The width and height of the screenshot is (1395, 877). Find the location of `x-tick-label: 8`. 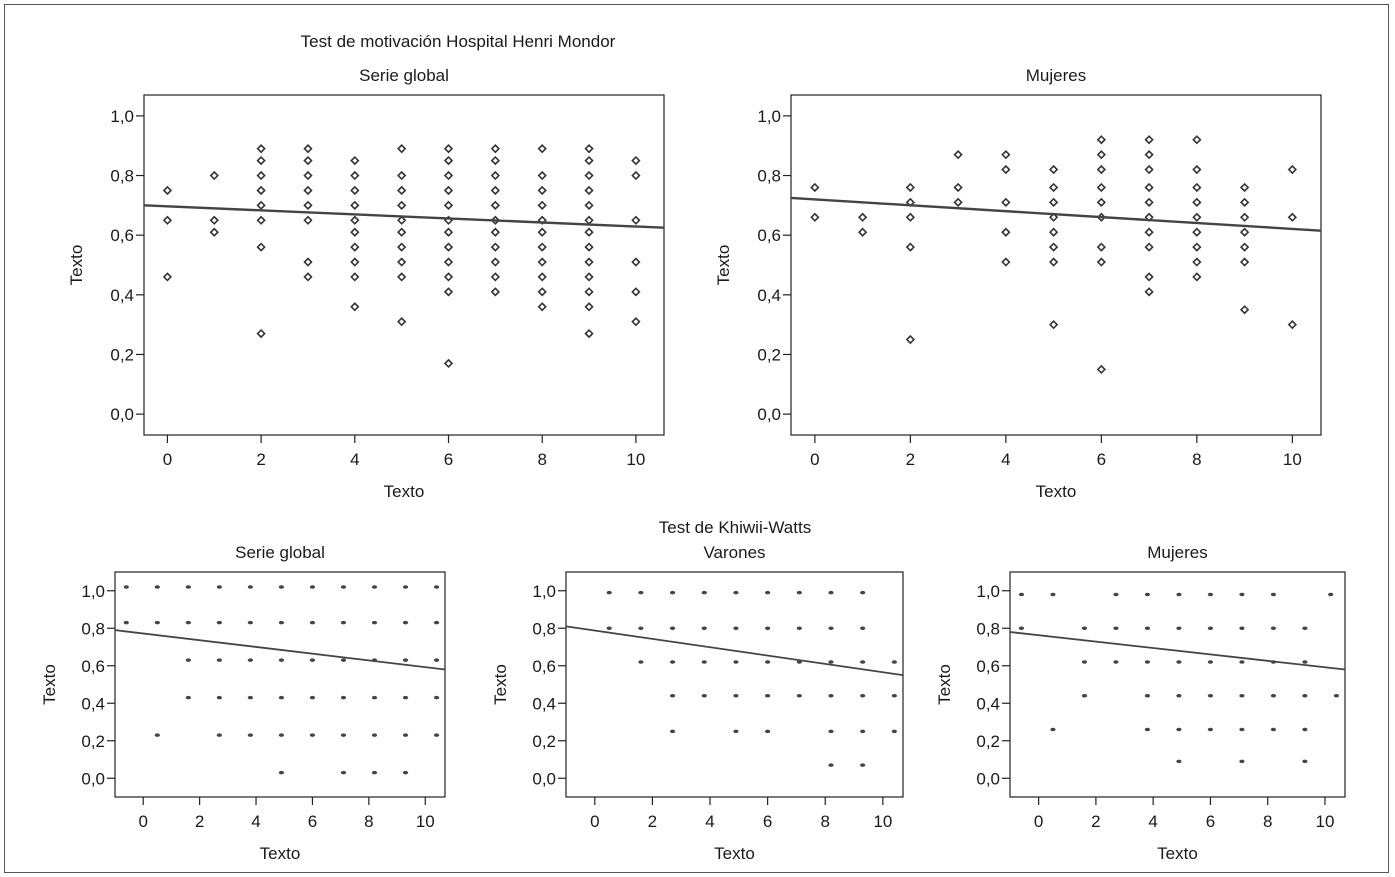

x-tick-label: 8 is located at coordinates (541, 459).